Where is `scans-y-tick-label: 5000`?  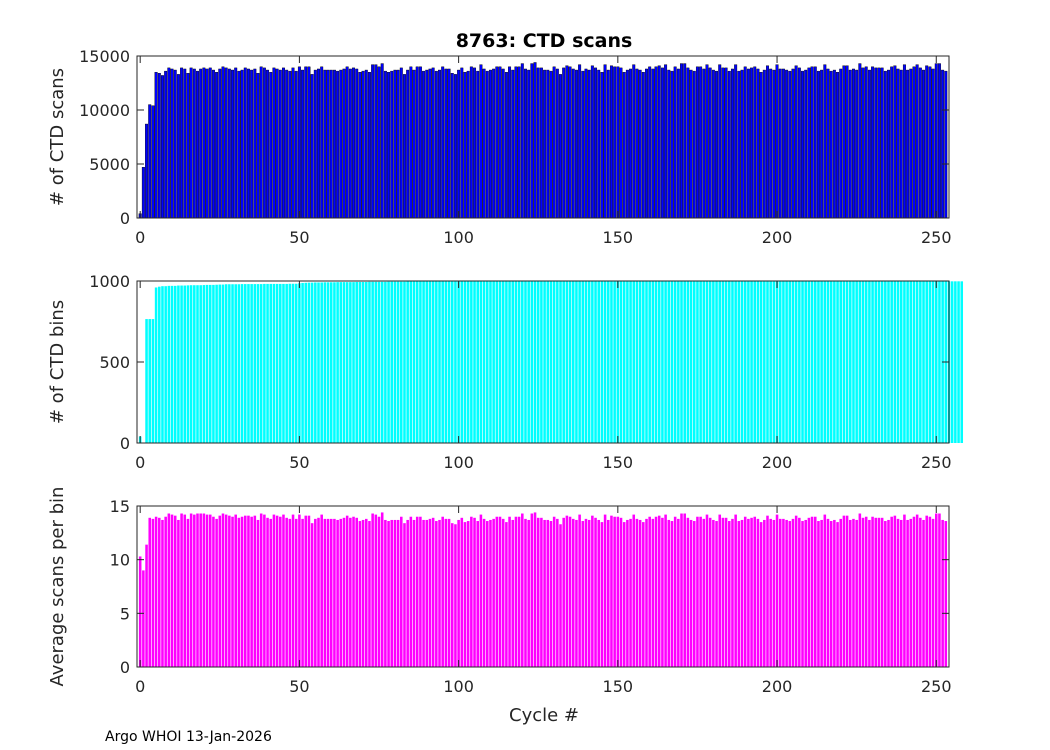 scans-y-tick-label: 5000 is located at coordinates (109, 164).